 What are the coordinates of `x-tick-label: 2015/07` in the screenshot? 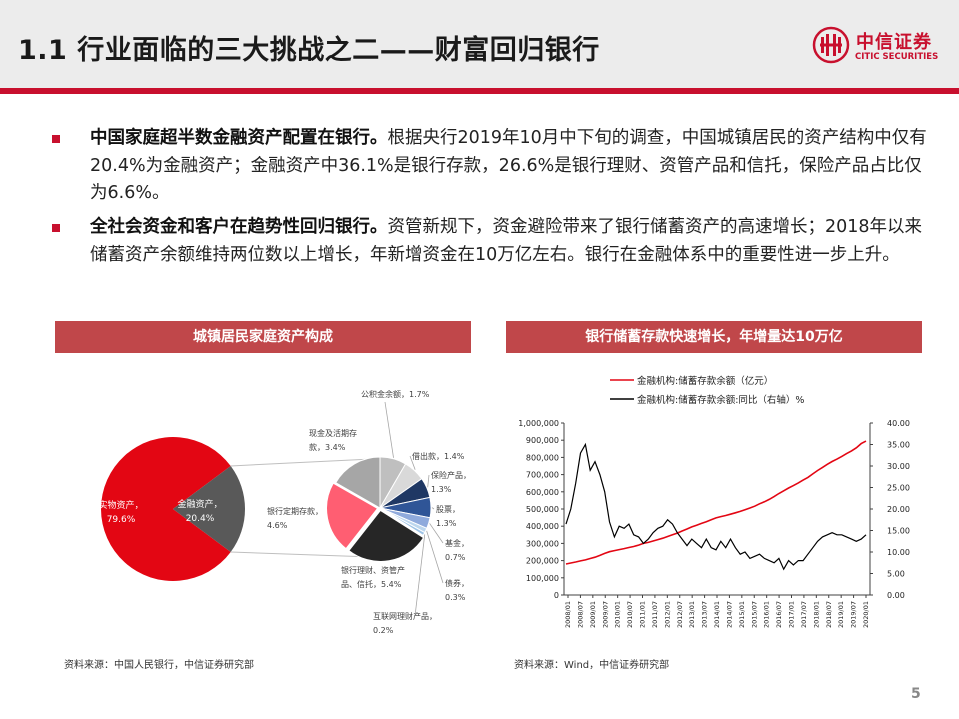 It's located at (754, 614).